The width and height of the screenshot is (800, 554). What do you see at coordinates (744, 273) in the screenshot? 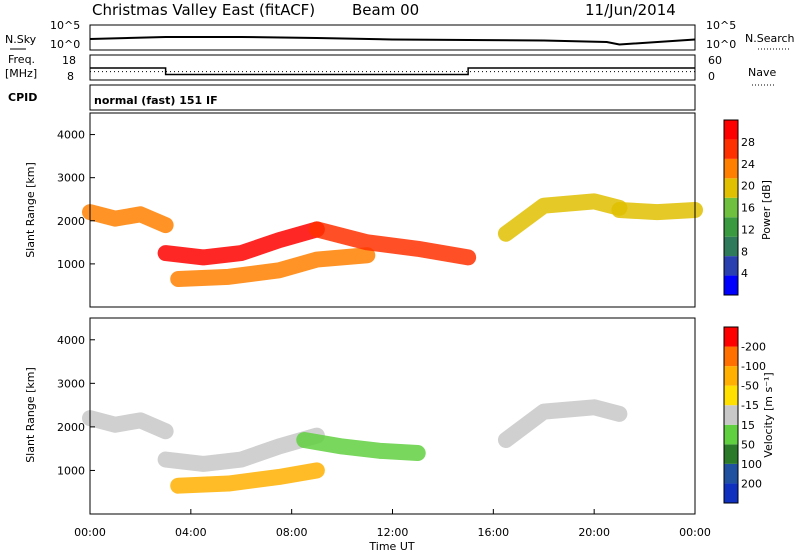
I see `power-colorbar-tick: 4` at bounding box center [744, 273].